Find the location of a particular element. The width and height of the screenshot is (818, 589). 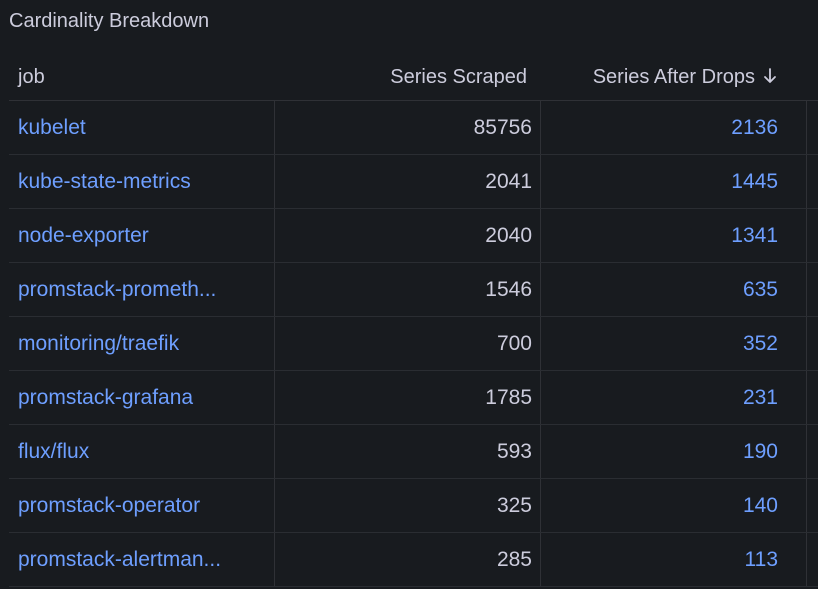

table-row: flux/flux 593 190 is located at coordinates (413, 452).